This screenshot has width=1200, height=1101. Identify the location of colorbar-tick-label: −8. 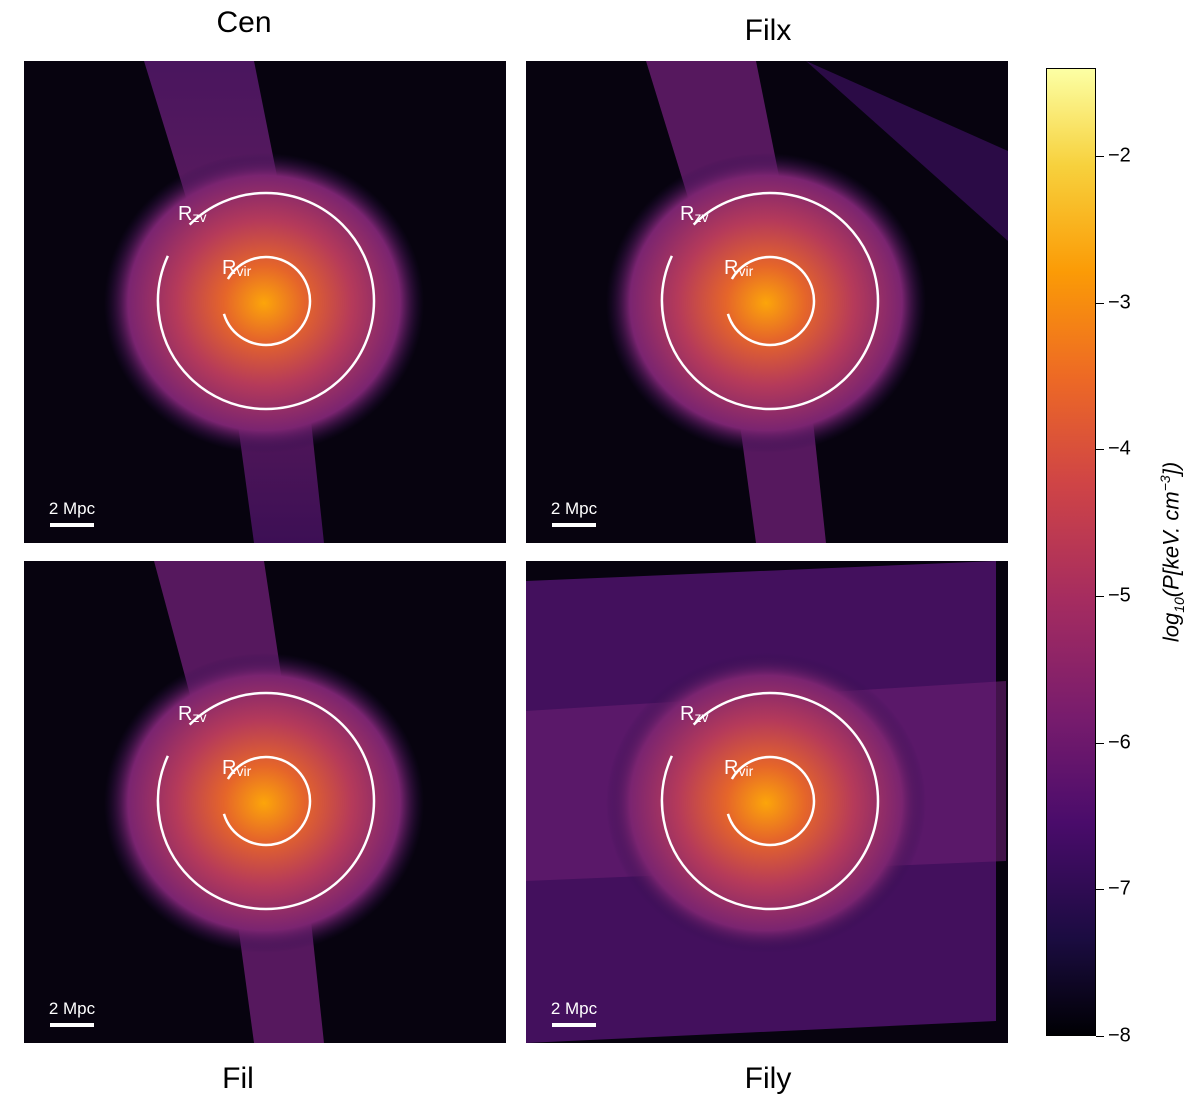
(1119, 1035).